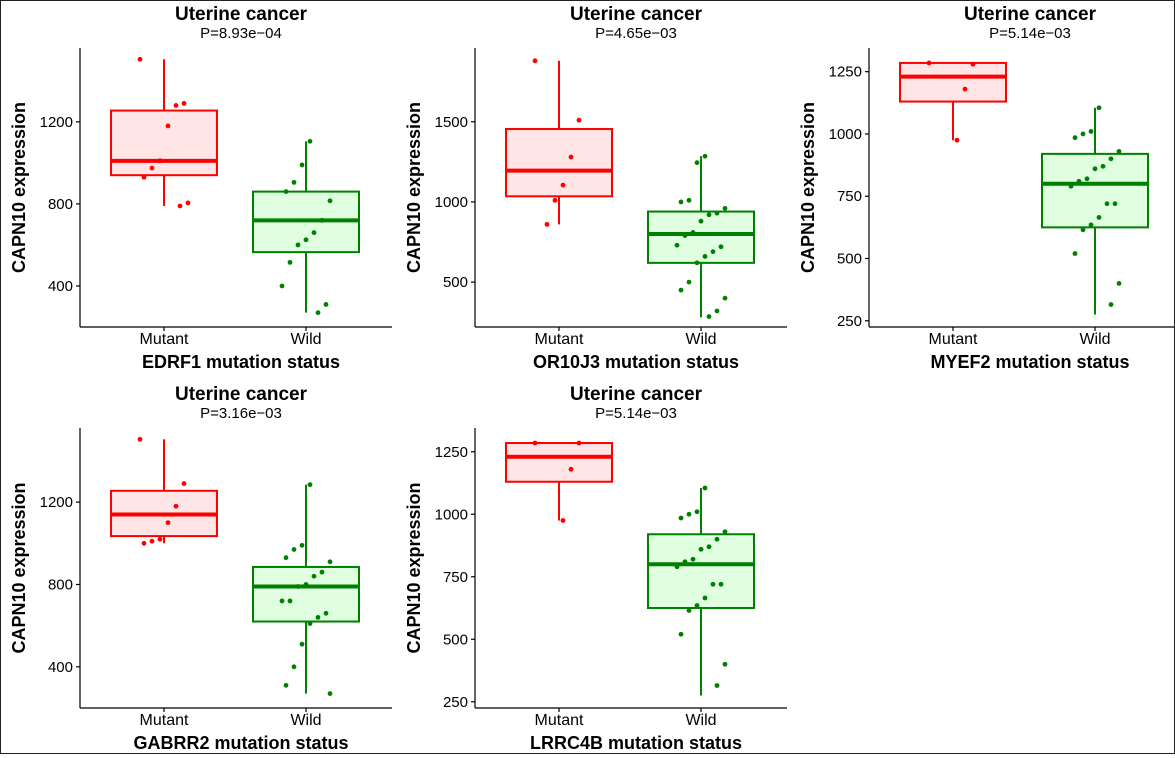  Describe the element at coordinates (636, 33) in the screenshot. I see `p-value-label: P=4.65e−03` at that location.